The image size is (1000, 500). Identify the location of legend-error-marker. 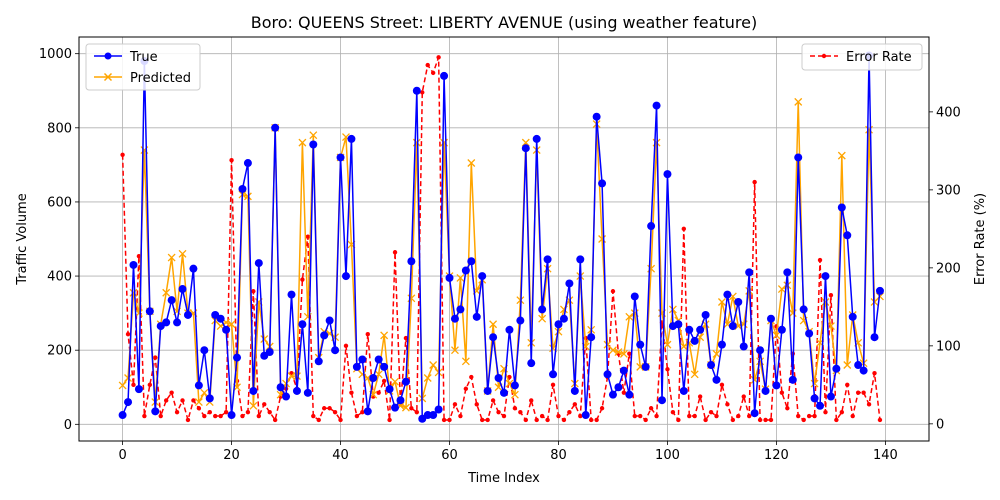
(824, 56).